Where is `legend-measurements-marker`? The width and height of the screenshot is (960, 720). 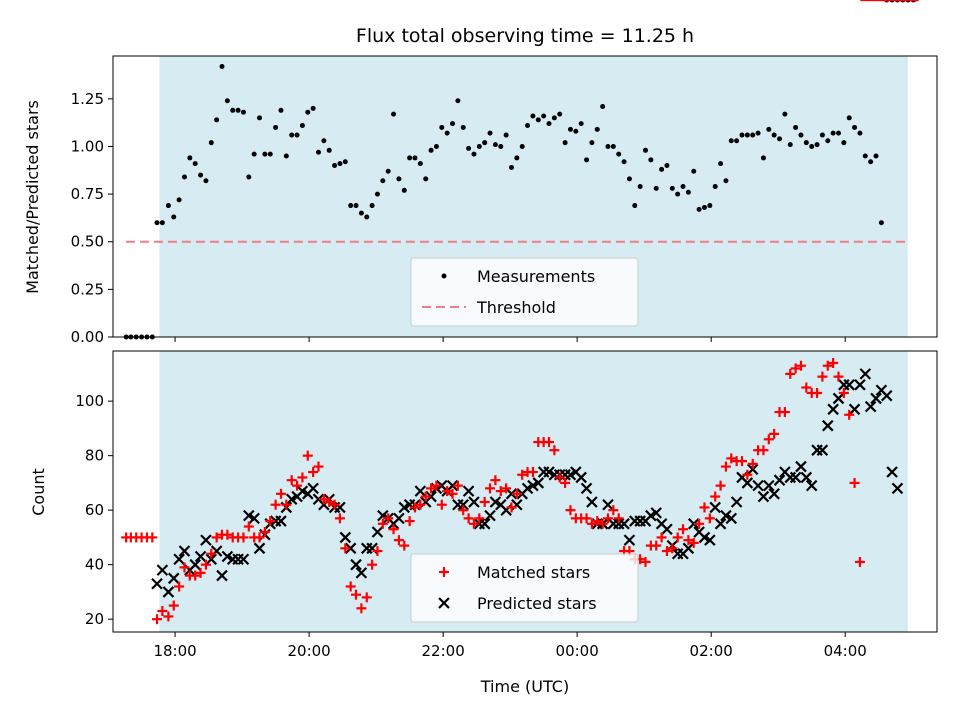
legend-measurements-marker is located at coordinates (444, 276).